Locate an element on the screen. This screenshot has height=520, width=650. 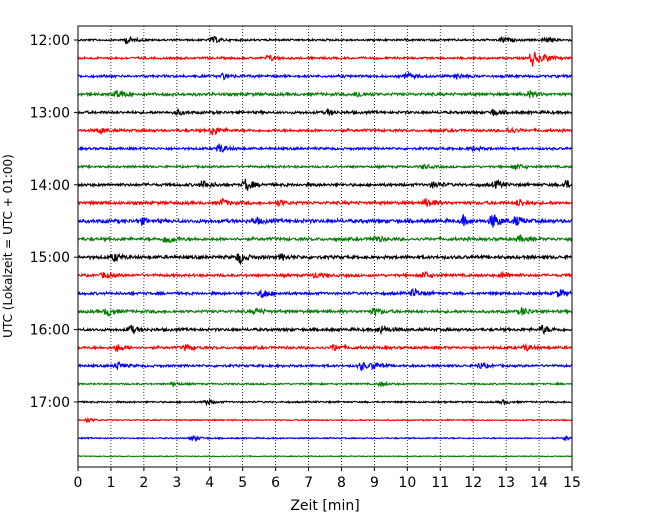
y-tick-label: 15:00 is located at coordinates (50, 258).